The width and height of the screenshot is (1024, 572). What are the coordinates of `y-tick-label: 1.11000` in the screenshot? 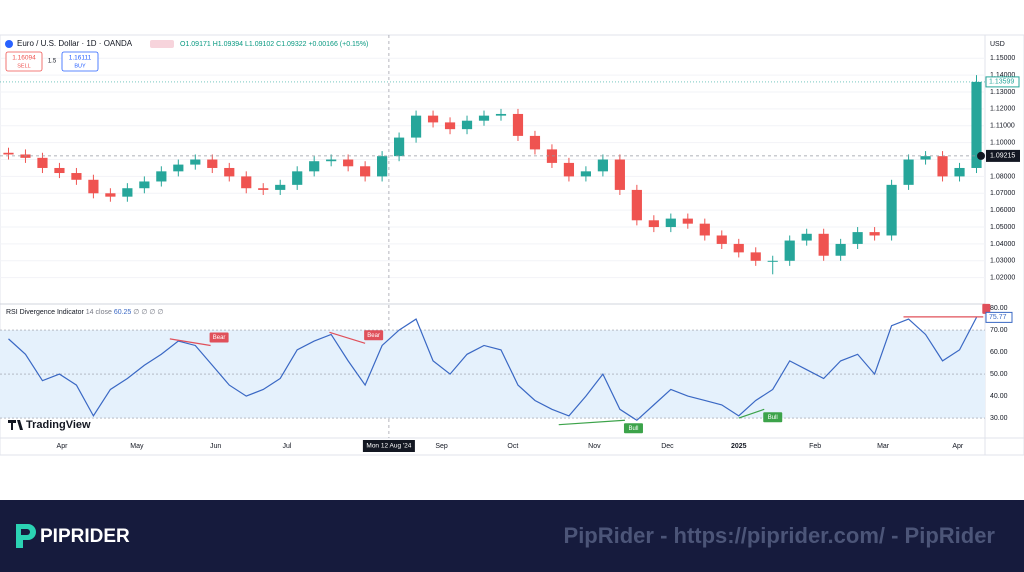 It's located at (1002, 126).